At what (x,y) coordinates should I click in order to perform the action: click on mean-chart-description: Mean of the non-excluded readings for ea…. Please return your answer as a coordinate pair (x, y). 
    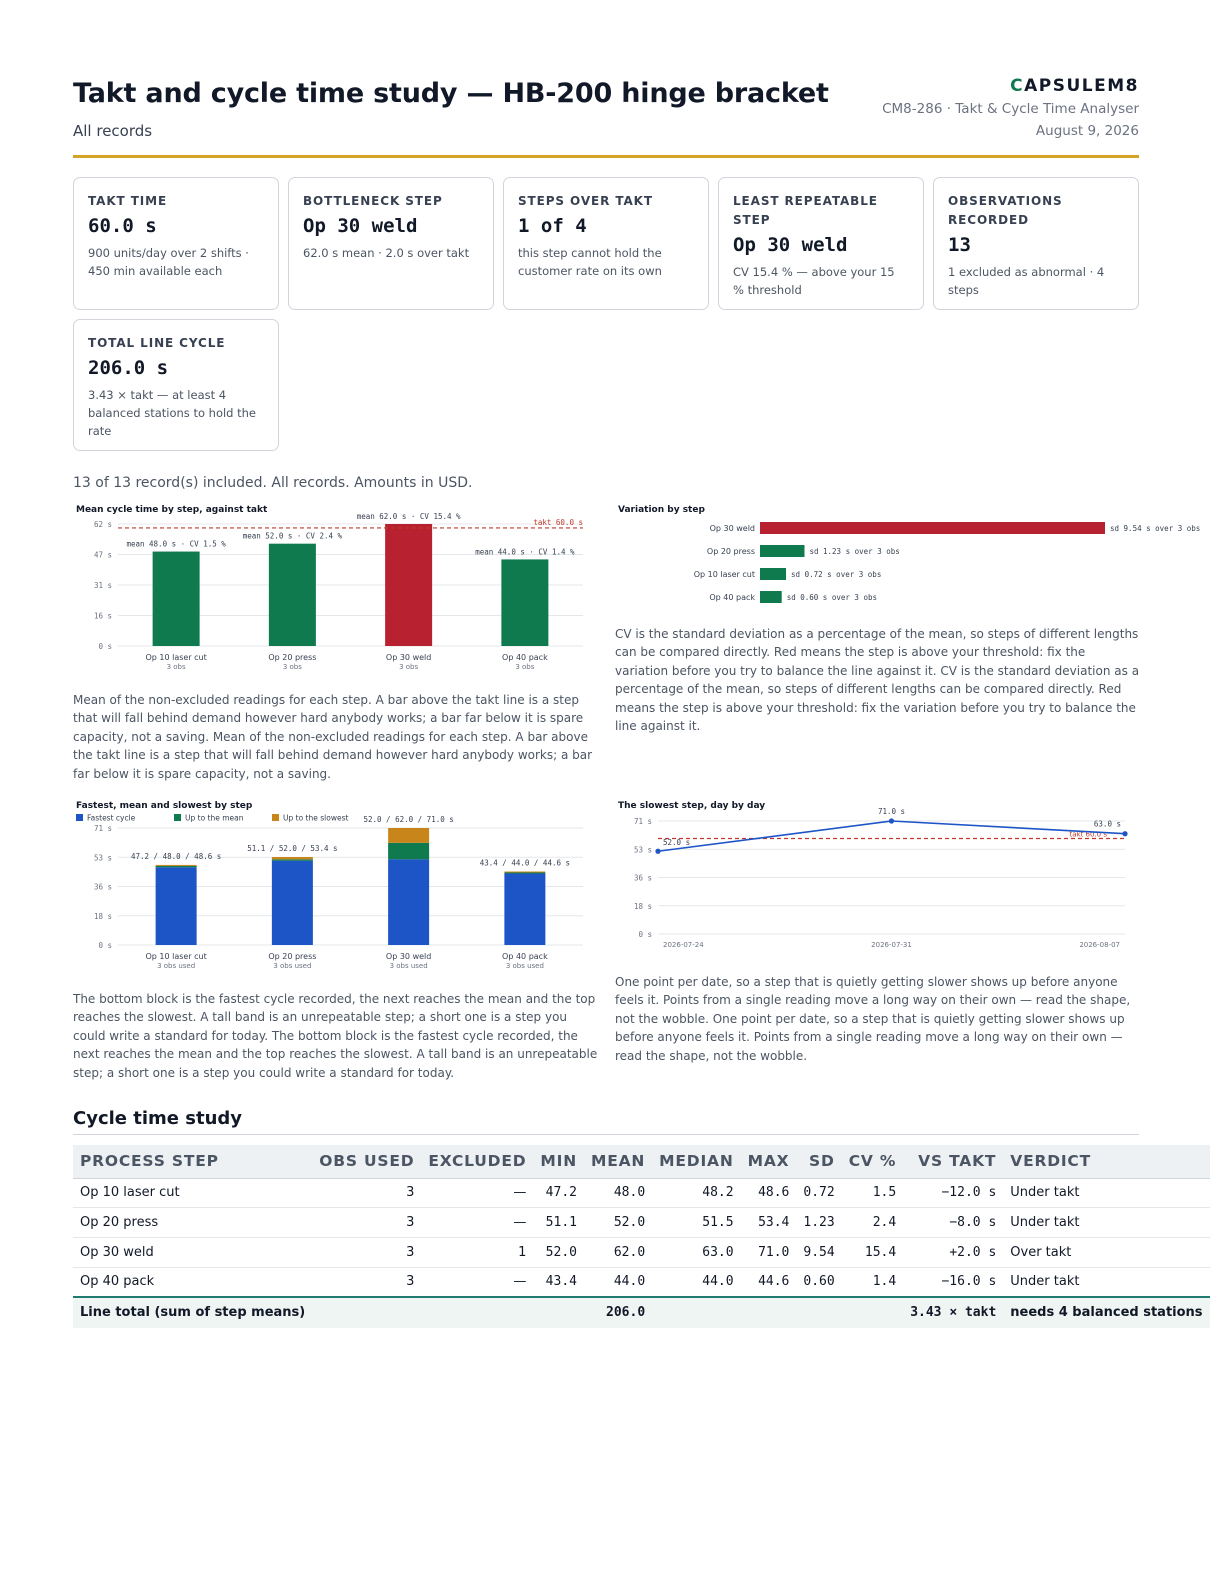
    Looking at the image, I should click on (333, 737).